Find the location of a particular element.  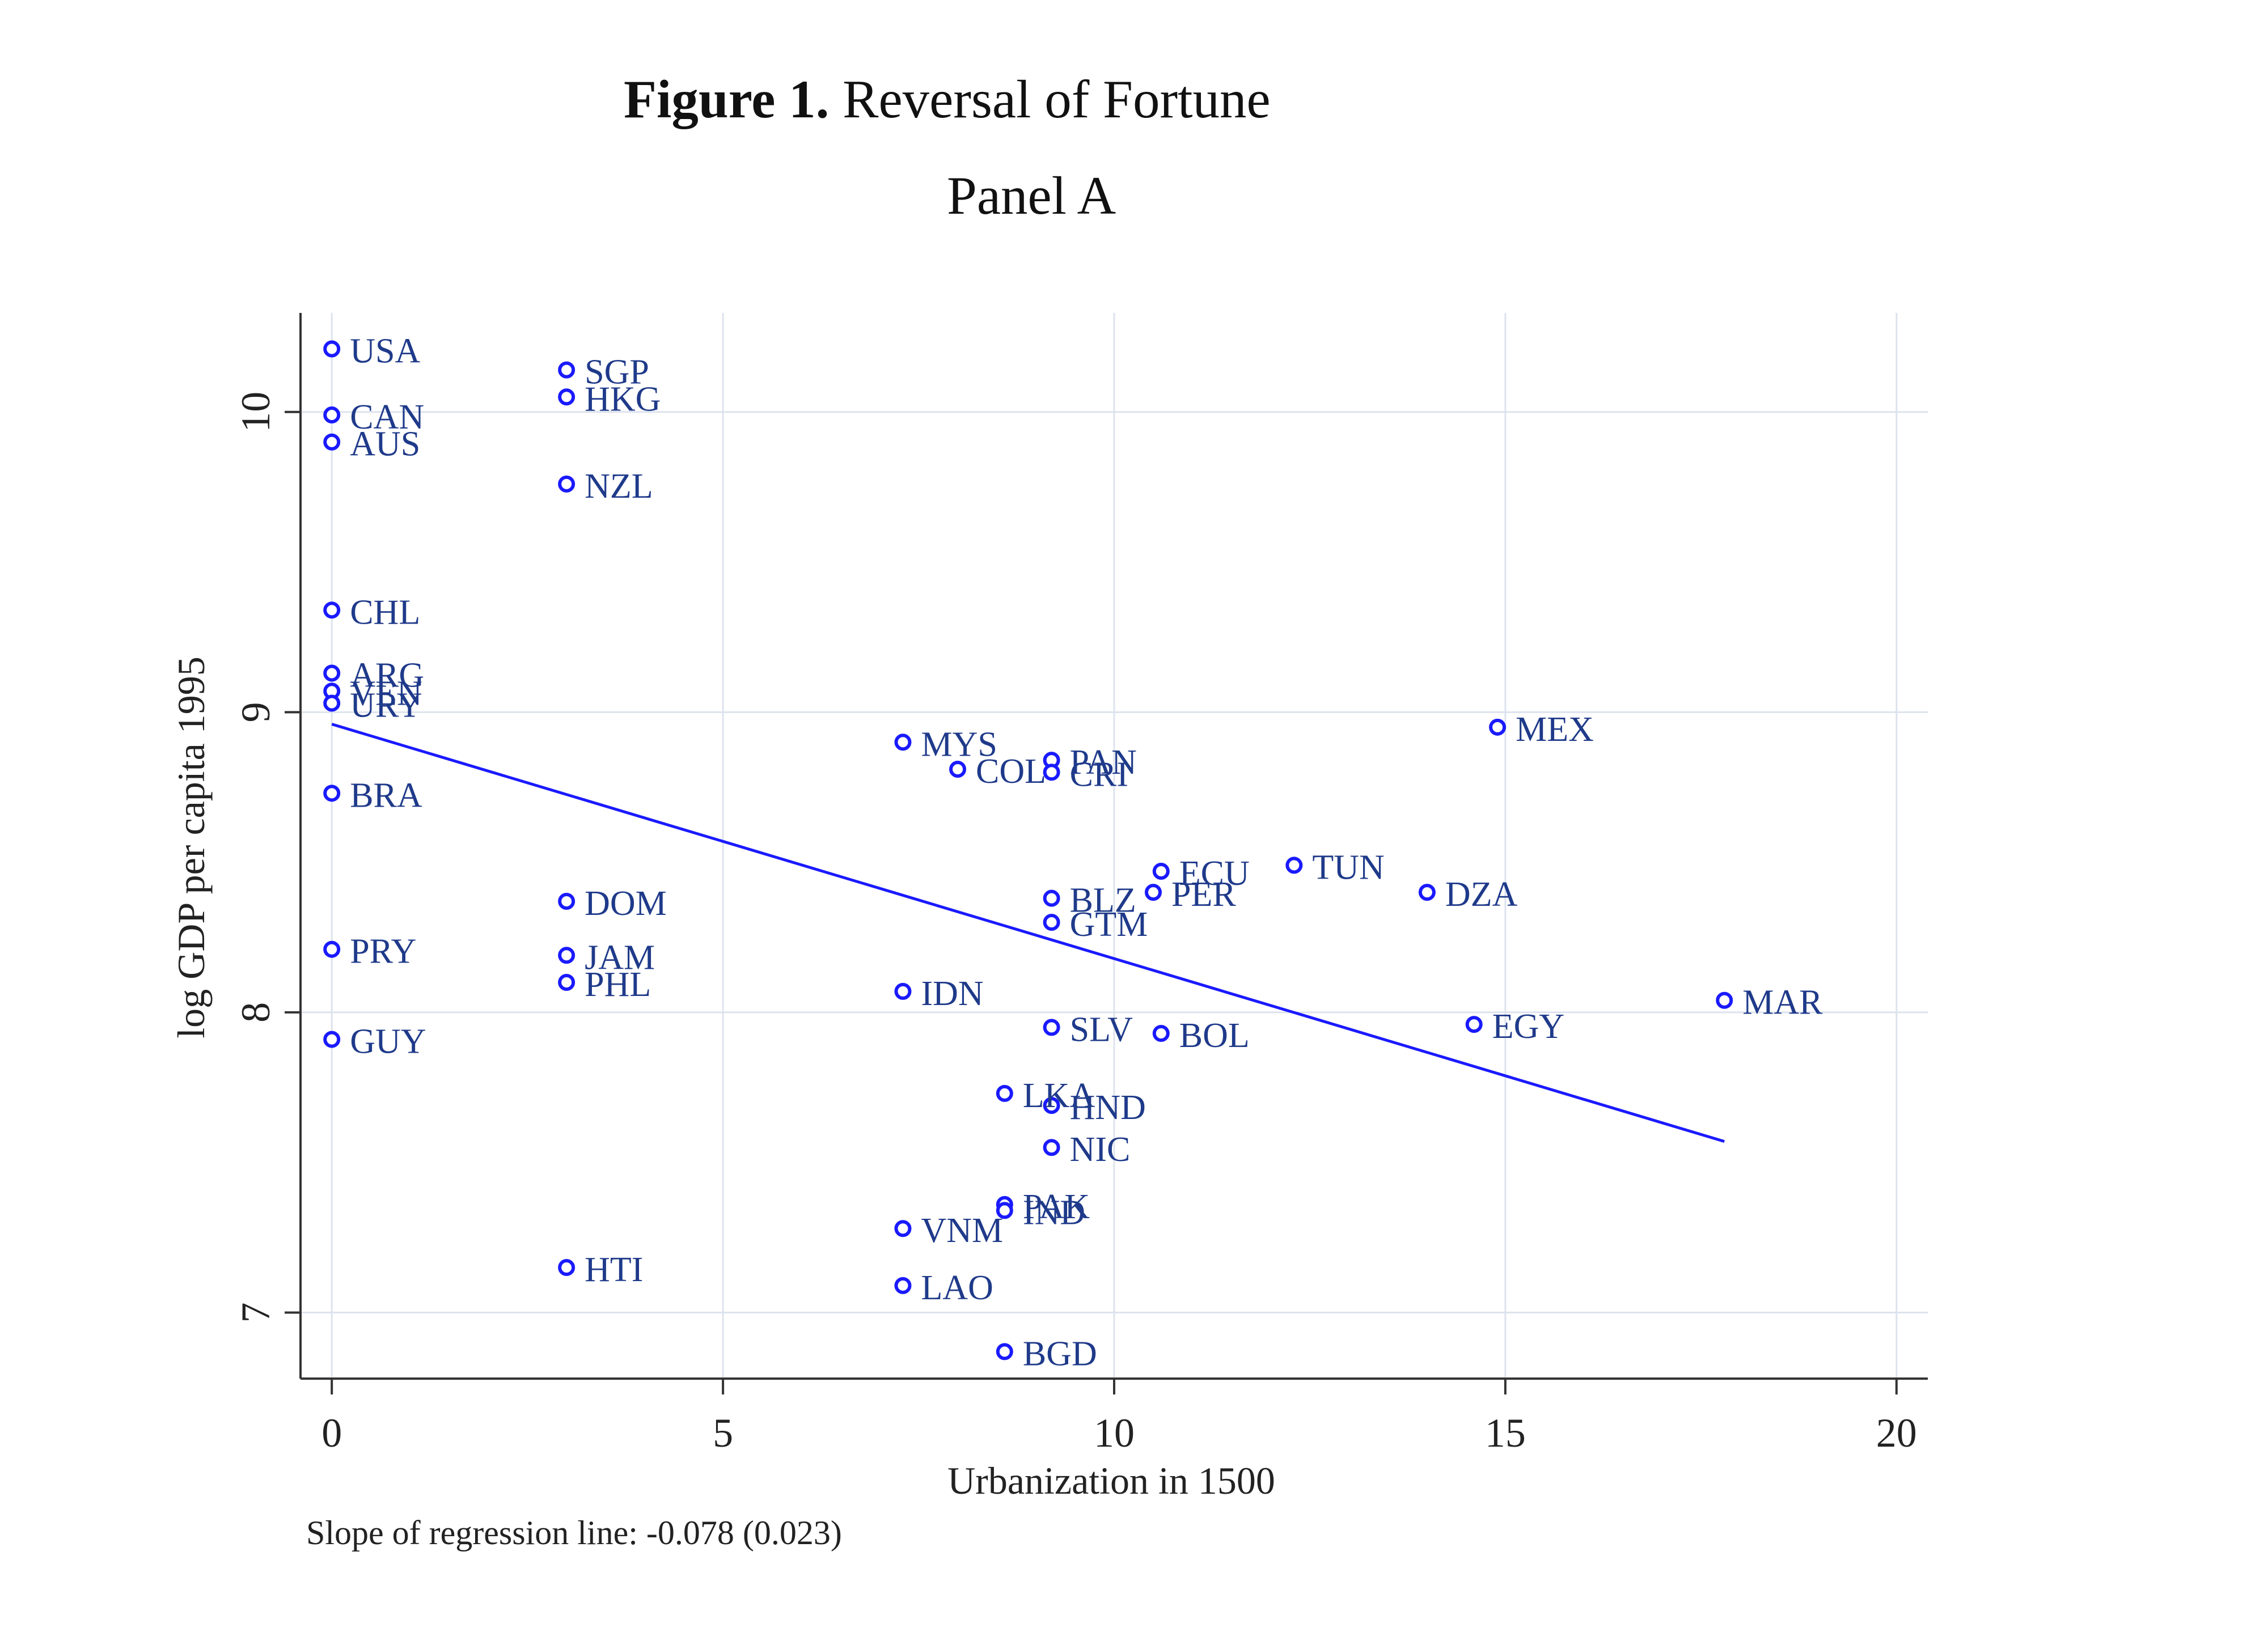

point-label: SGP is located at coordinates (617, 372).